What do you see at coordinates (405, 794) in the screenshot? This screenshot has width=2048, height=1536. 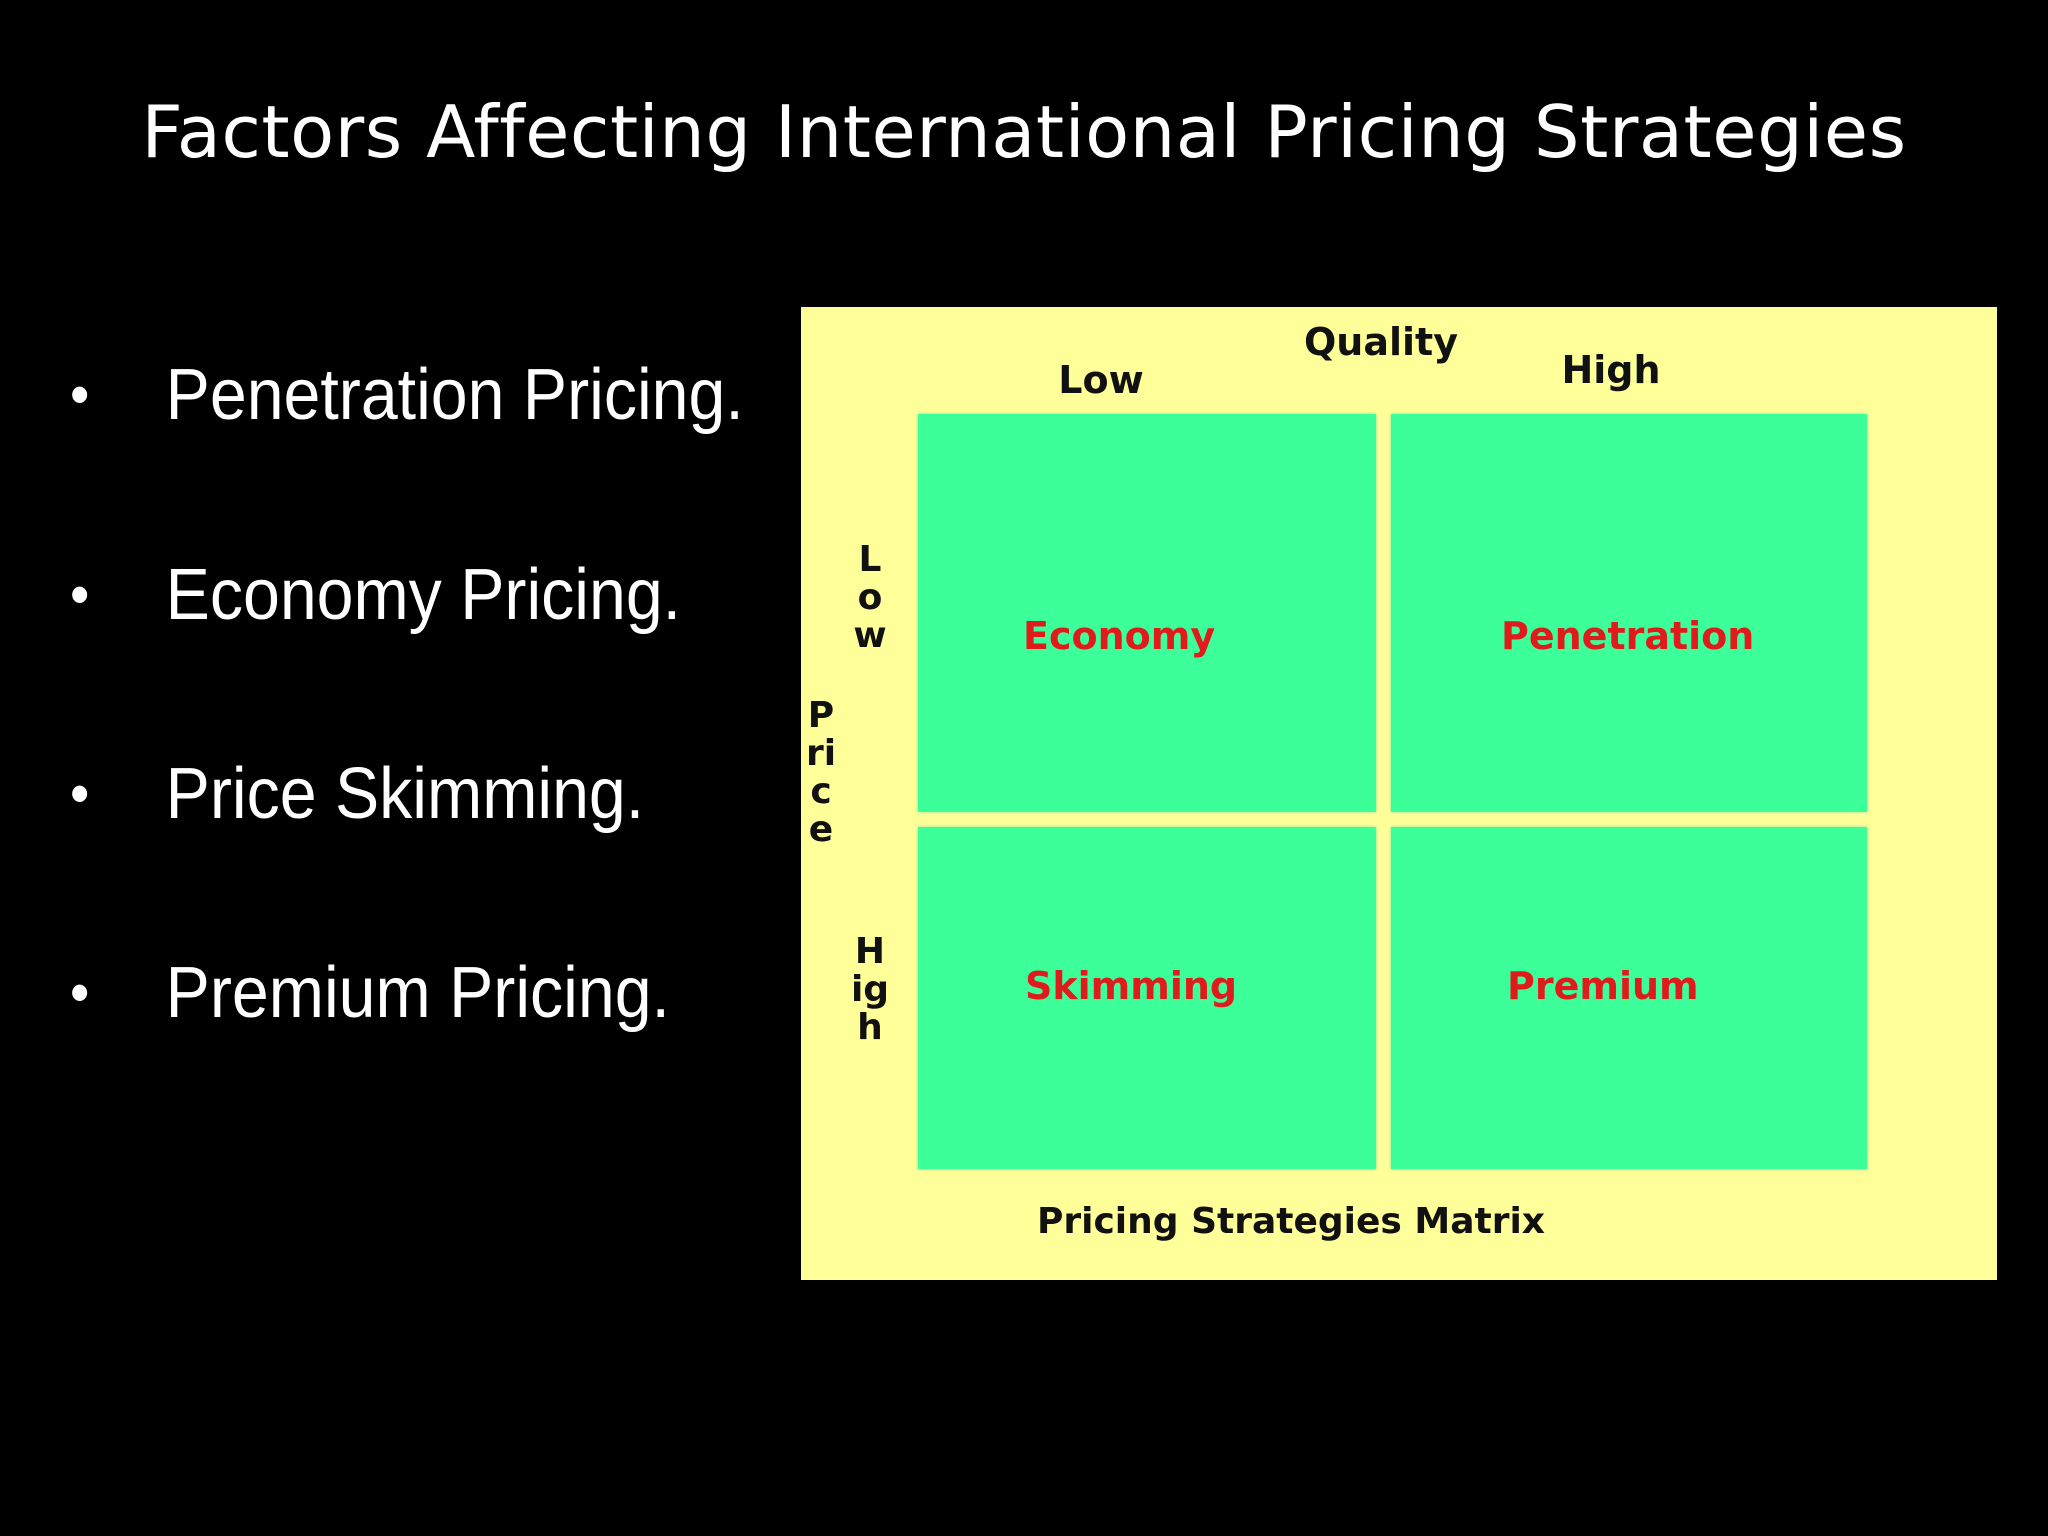 I see `bullet-text: Price Skimming.` at bounding box center [405, 794].